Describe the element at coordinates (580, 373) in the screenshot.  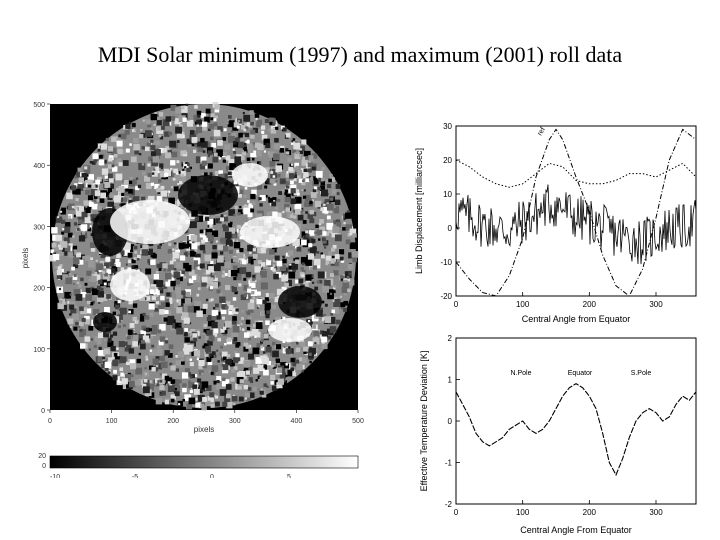
I see `chart2-annotation-equator: Equator` at that location.